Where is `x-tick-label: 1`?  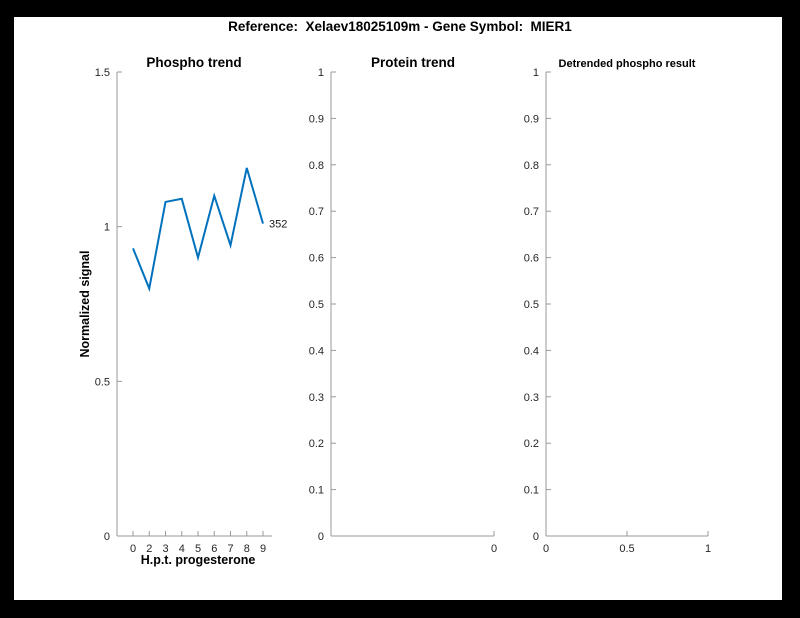
x-tick-label: 1 is located at coordinates (708, 549).